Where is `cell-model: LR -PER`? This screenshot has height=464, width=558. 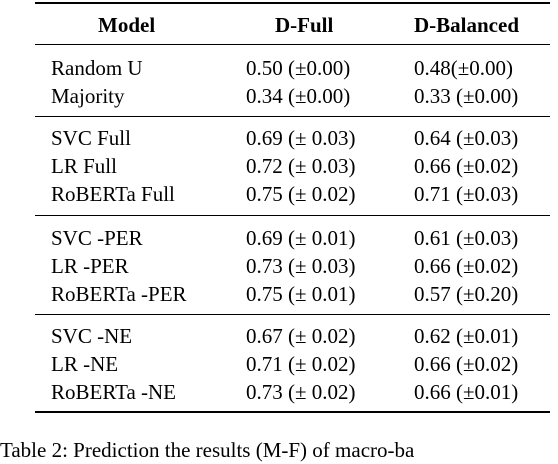
cell-model: LR -PER is located at coordinates (90, 266).